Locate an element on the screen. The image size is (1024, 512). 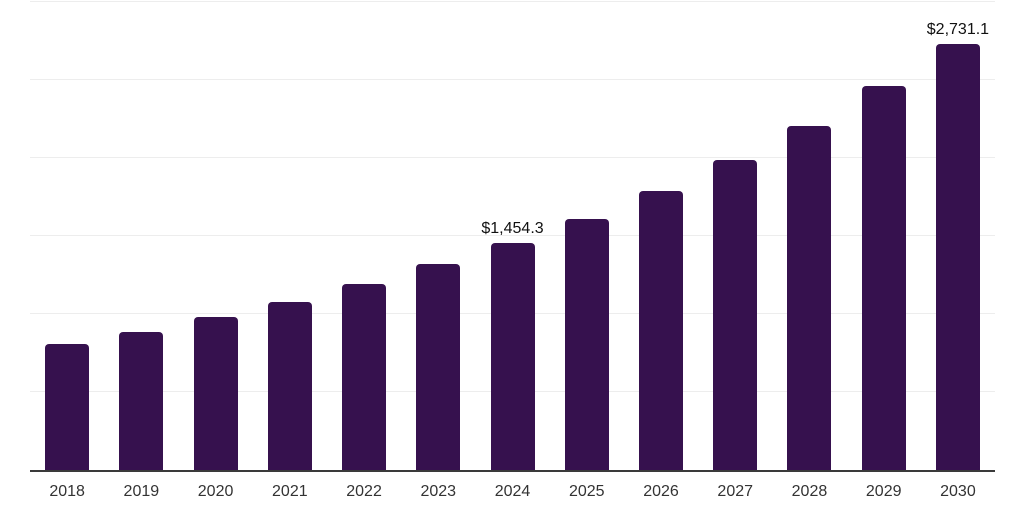
bar-slot-2029 is located at coordinates (884, 236).